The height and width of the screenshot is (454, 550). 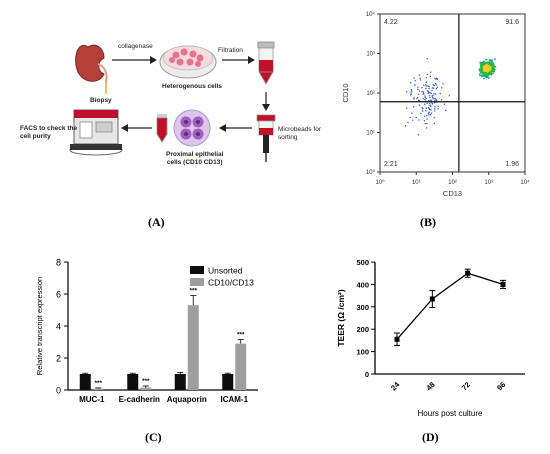 What do you see at coordinates (395, 386) in the screenshot?
I see `x-tick-label: 24` at bounding box center [395, 386].